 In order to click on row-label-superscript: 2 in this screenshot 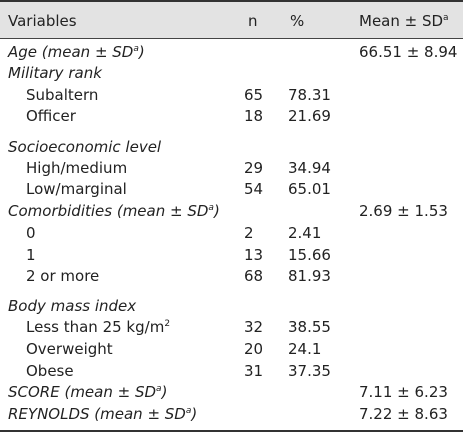, I will do `click(167, 324)`.